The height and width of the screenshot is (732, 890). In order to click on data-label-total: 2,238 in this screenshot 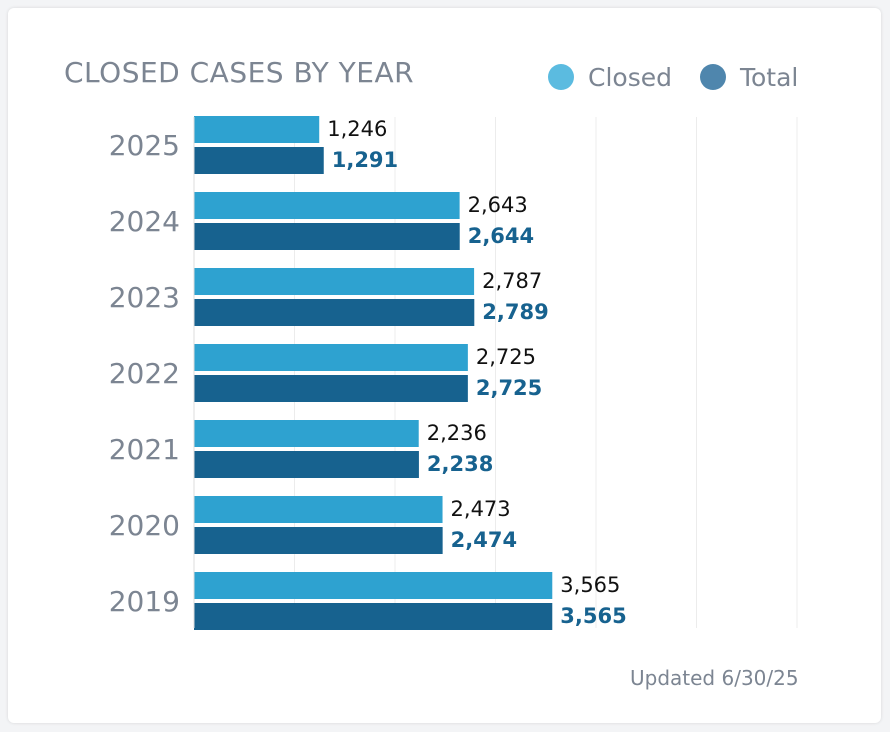, I will do `click(460, 464)`.